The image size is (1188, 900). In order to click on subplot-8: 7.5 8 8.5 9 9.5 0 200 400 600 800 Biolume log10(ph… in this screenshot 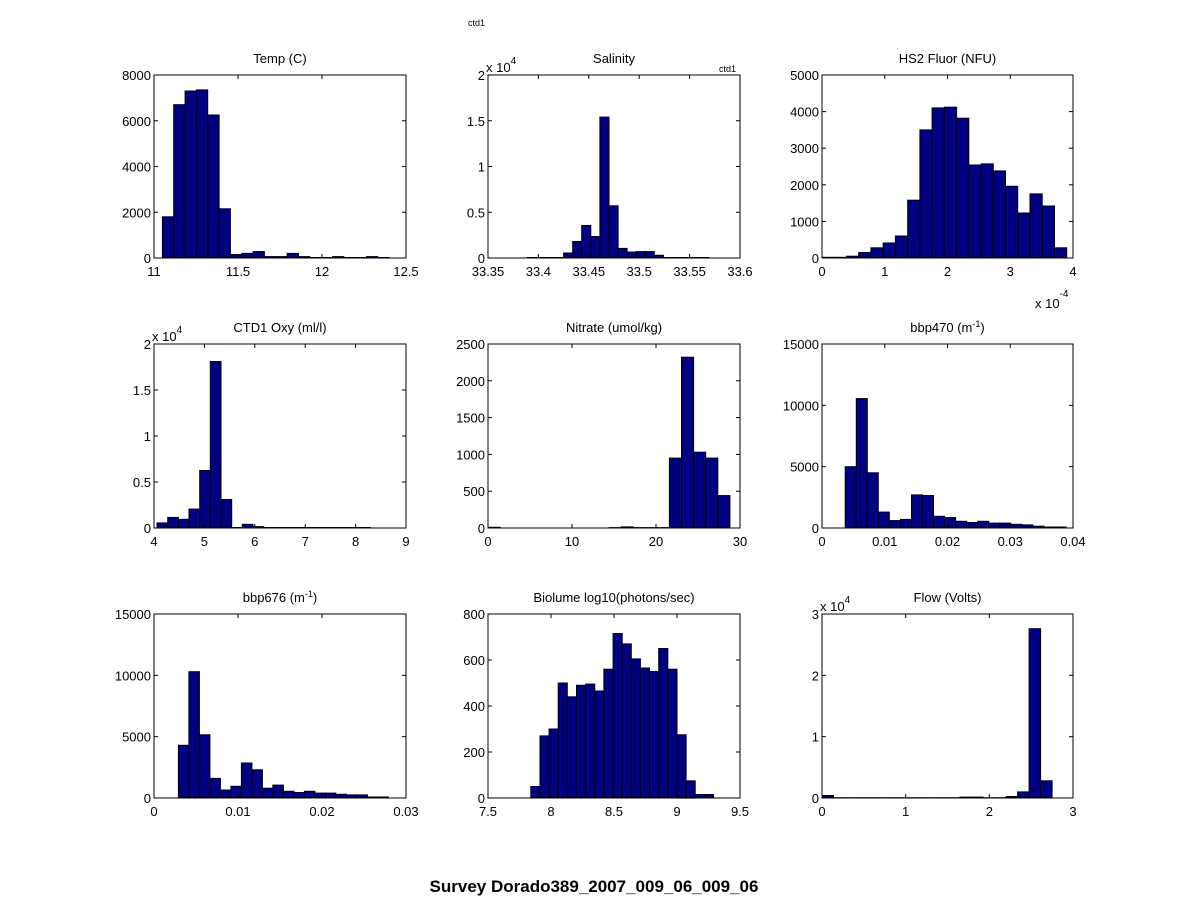, I will do `click(606, 704)`.